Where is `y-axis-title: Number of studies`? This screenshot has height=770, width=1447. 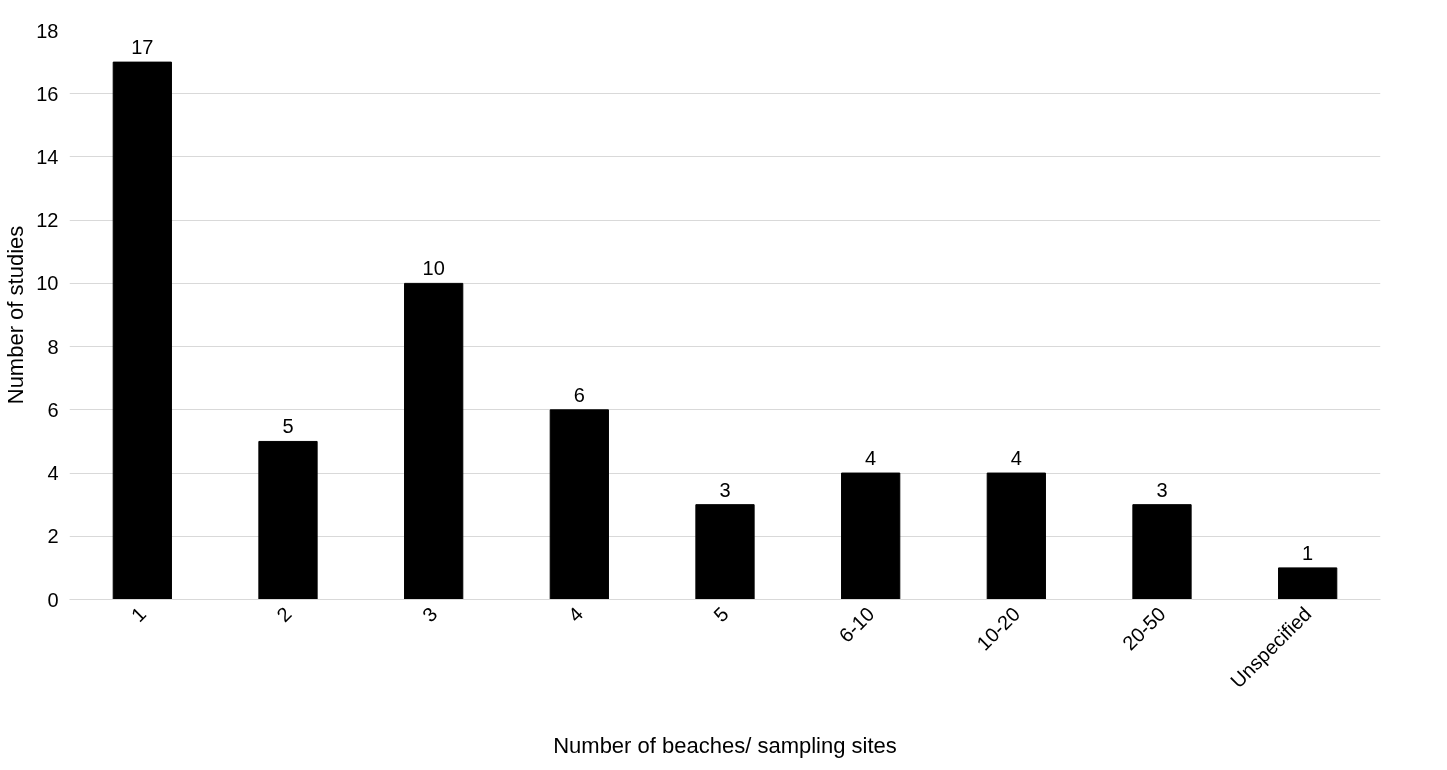 y-axis-title: Number of studies is located at coordinates (16, 315).